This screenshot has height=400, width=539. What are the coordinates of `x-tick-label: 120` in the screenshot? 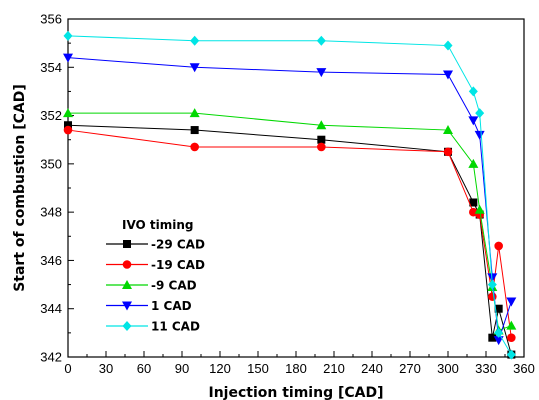 It's located at (220, 368).